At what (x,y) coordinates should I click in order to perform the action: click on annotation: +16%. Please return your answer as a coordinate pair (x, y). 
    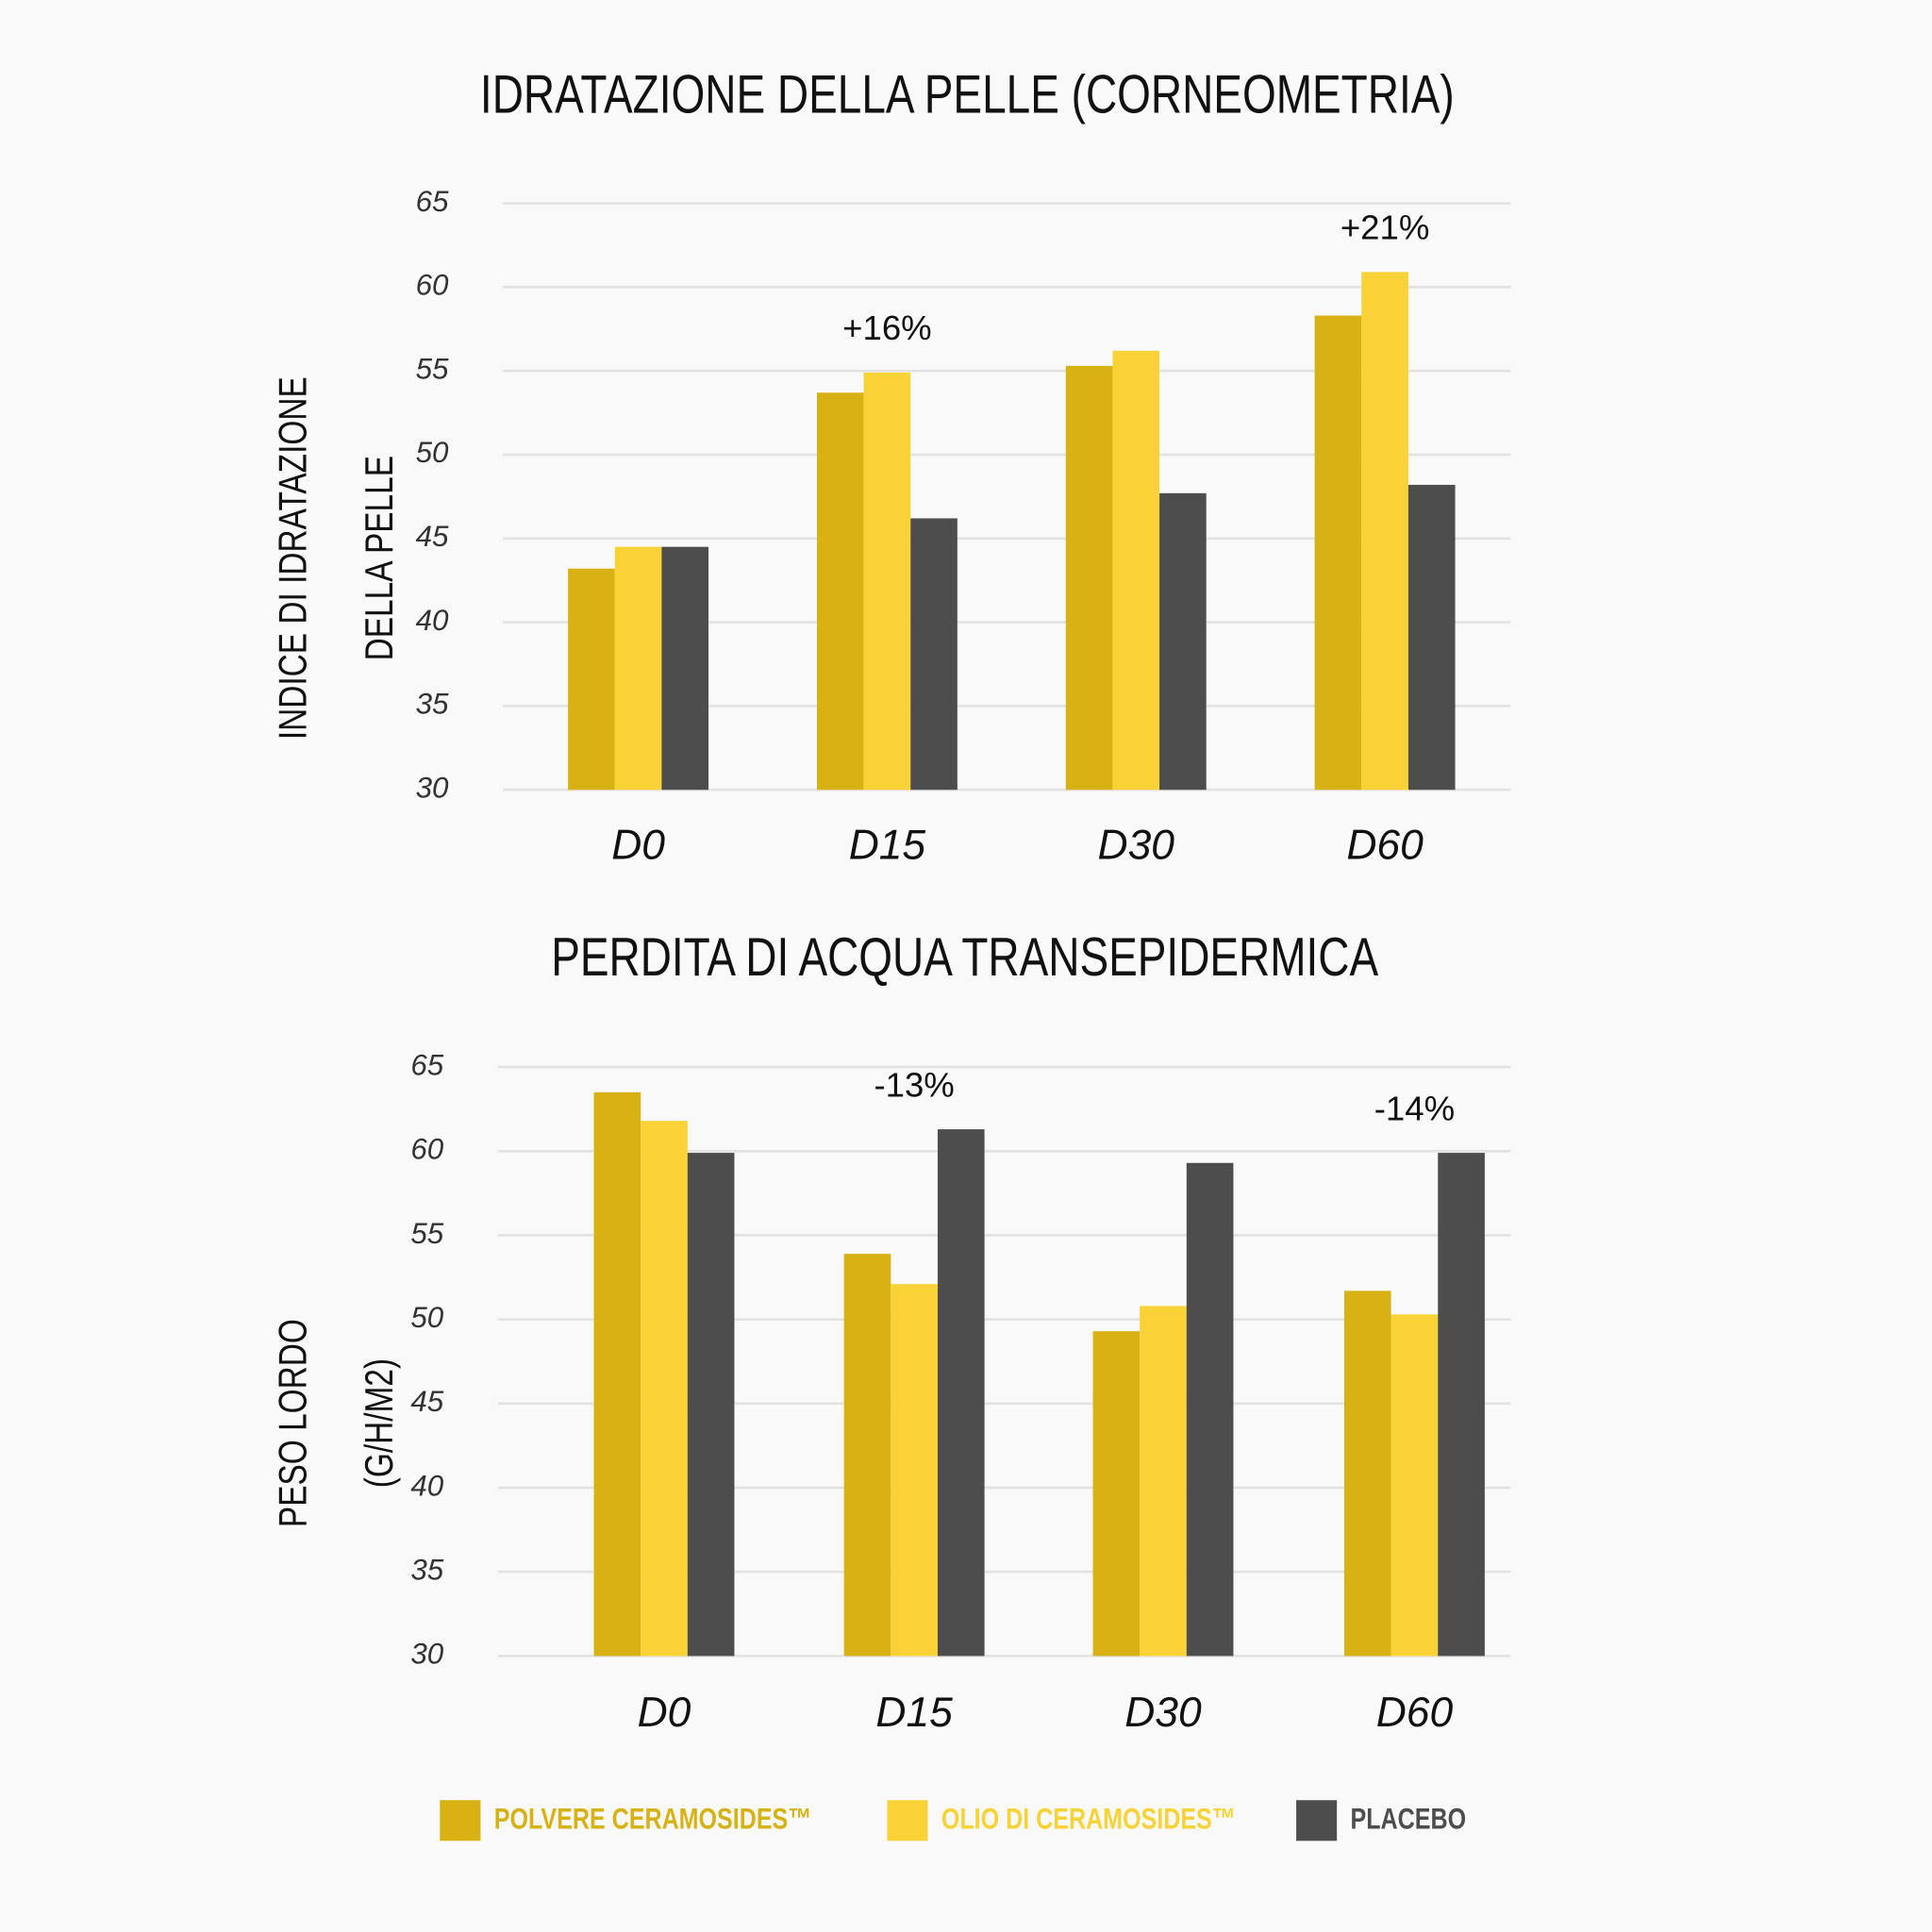
    Looking at the image, I should click on (887, 328).